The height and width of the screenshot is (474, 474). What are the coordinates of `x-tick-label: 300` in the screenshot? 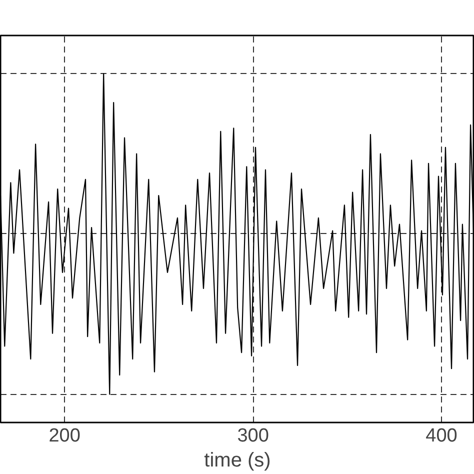 It's located at (253, 436).